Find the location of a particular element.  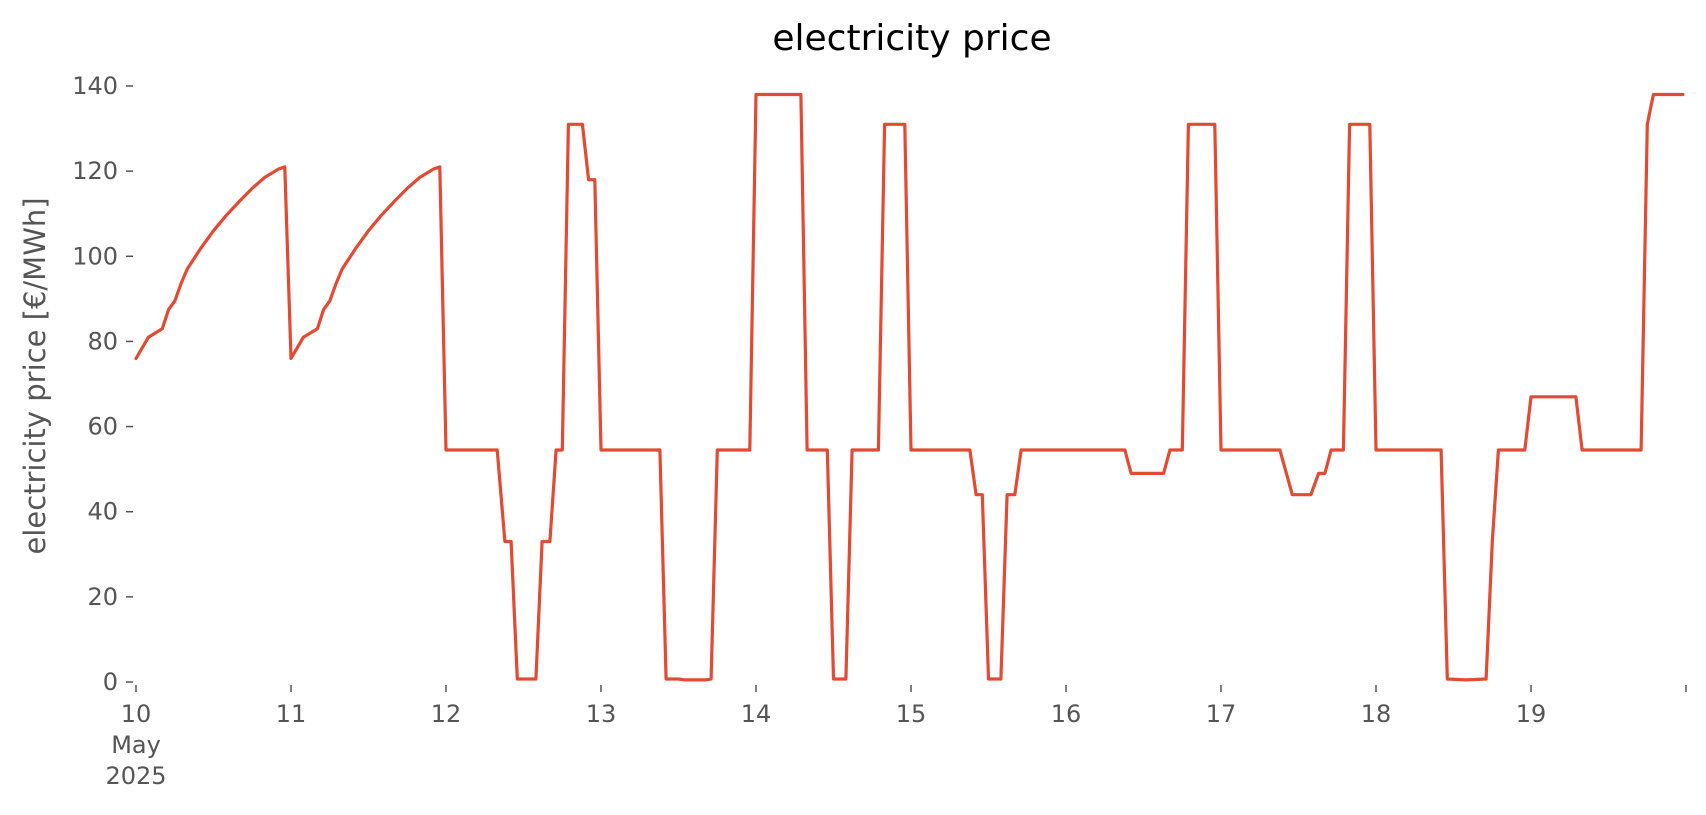

y-axis-label: electricity price [€/MWh] is located at coordinates (35, 375).